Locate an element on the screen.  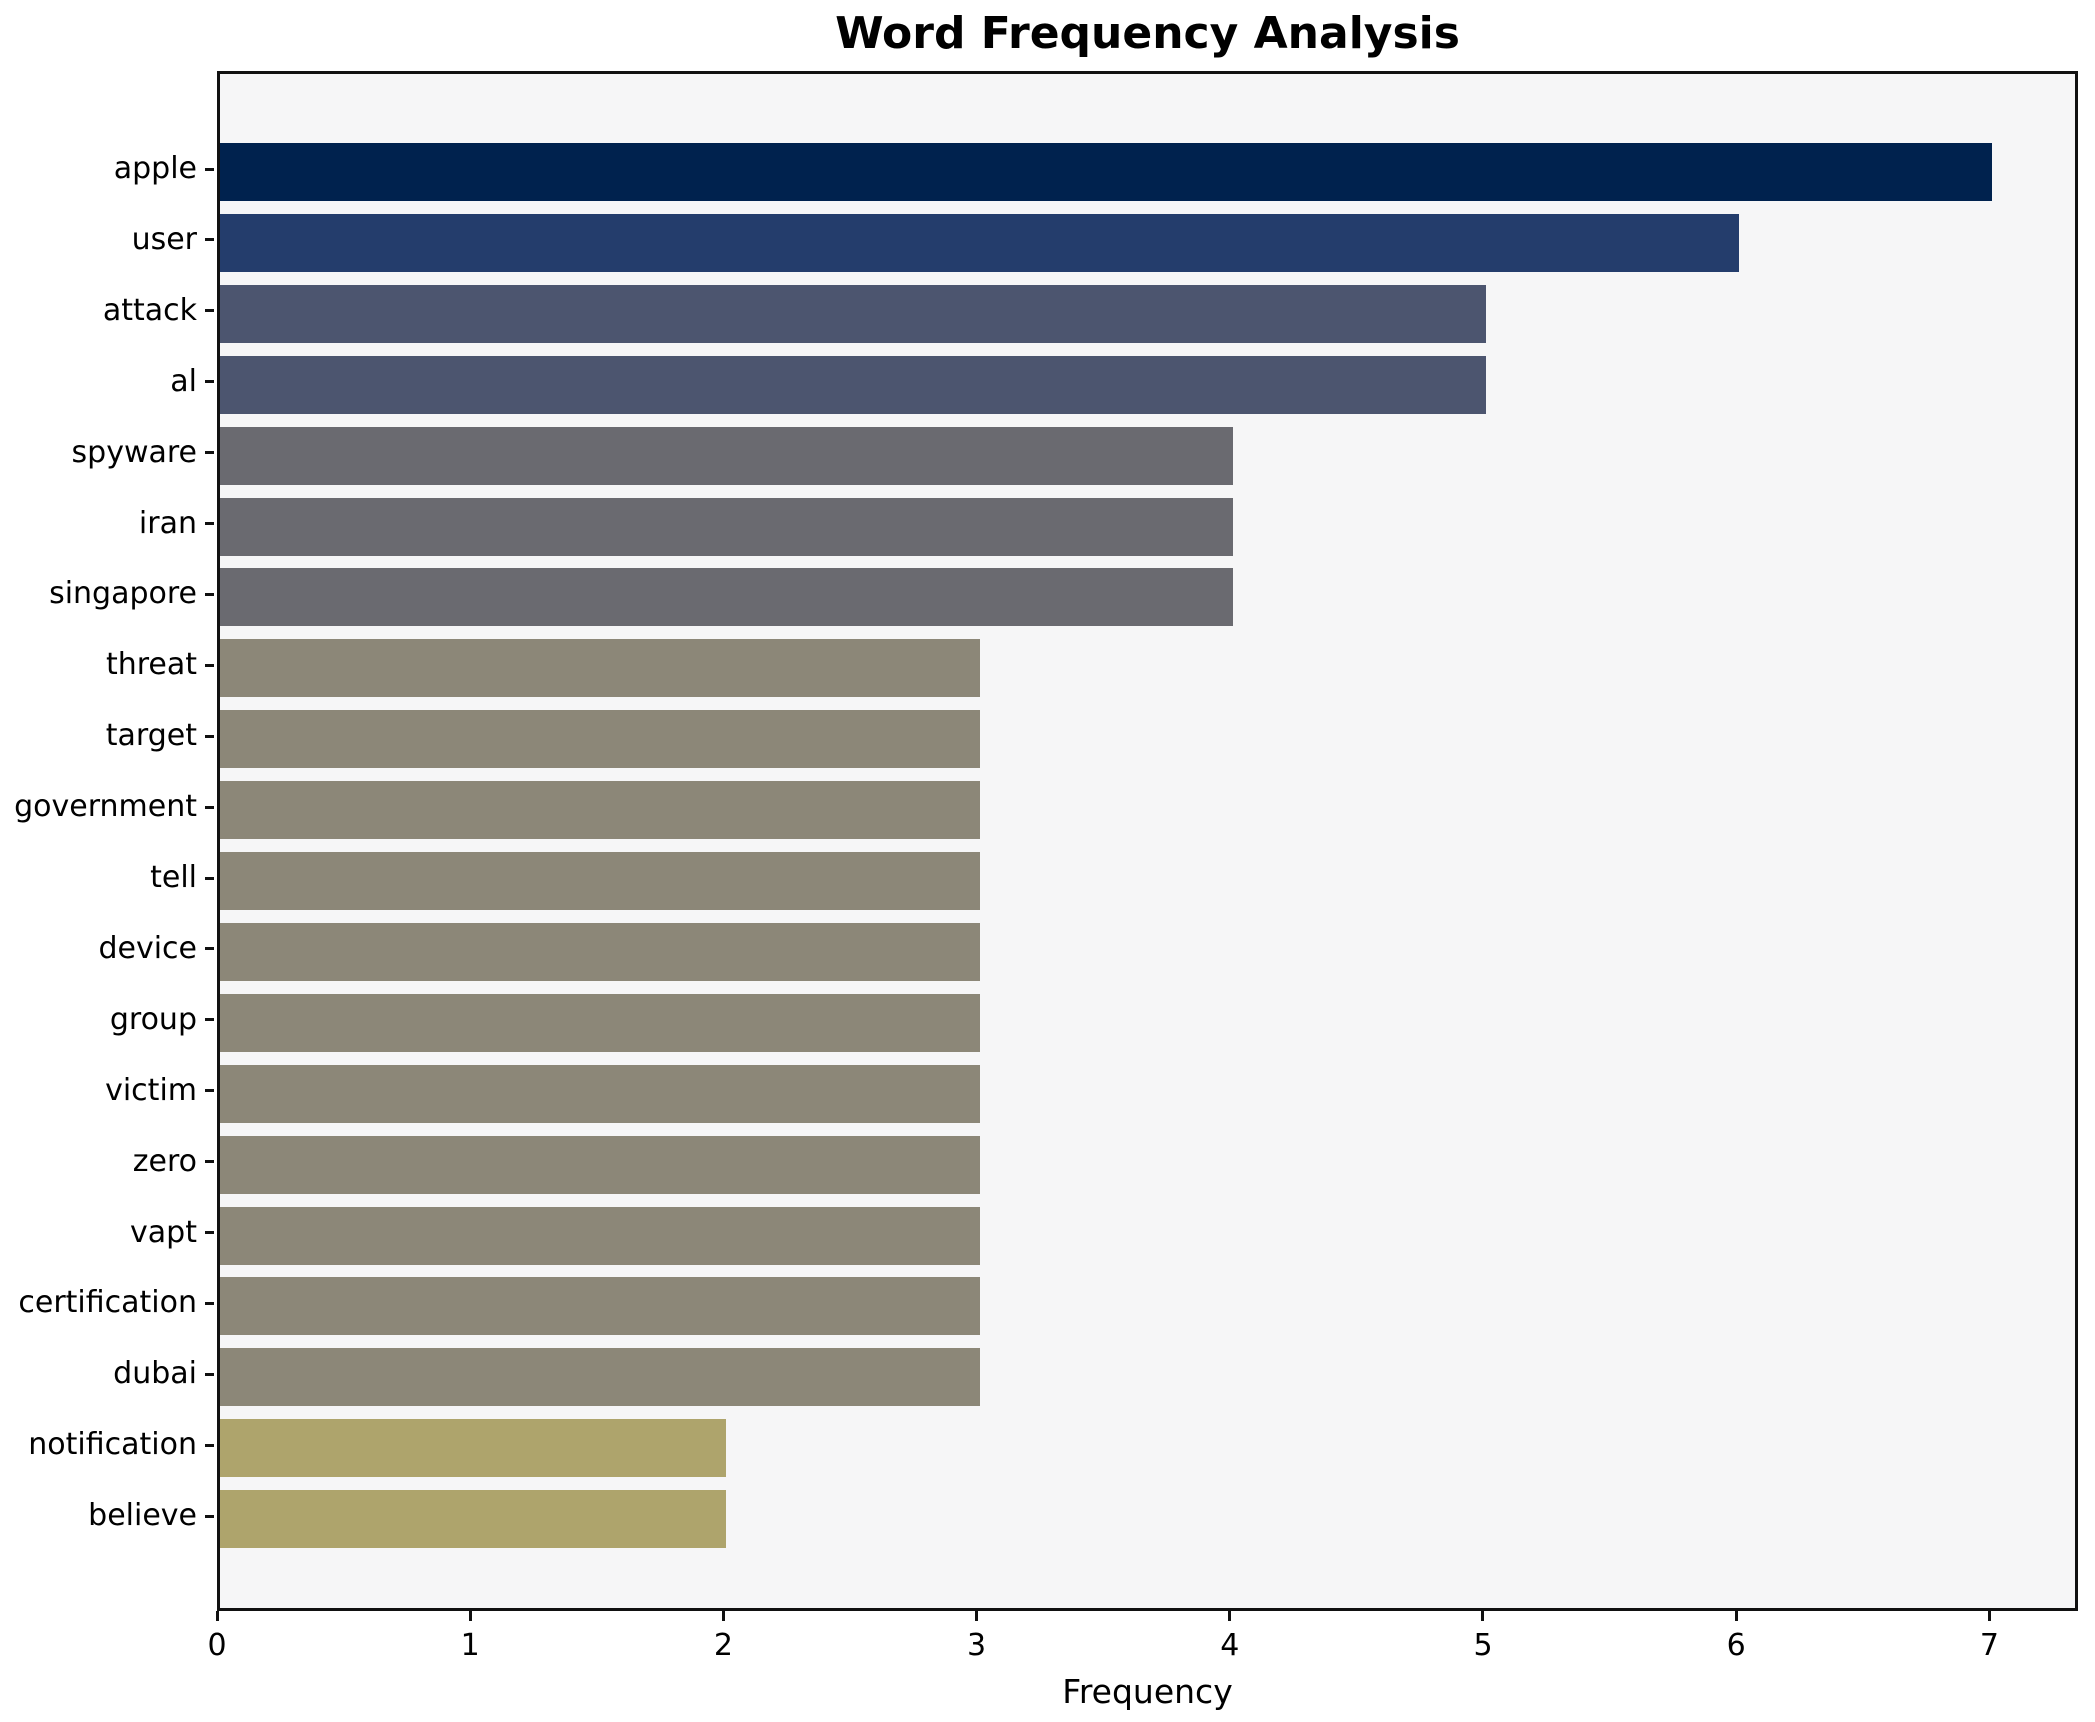
y-tick-label-notification: notification is located at coordinates (112, 1445).